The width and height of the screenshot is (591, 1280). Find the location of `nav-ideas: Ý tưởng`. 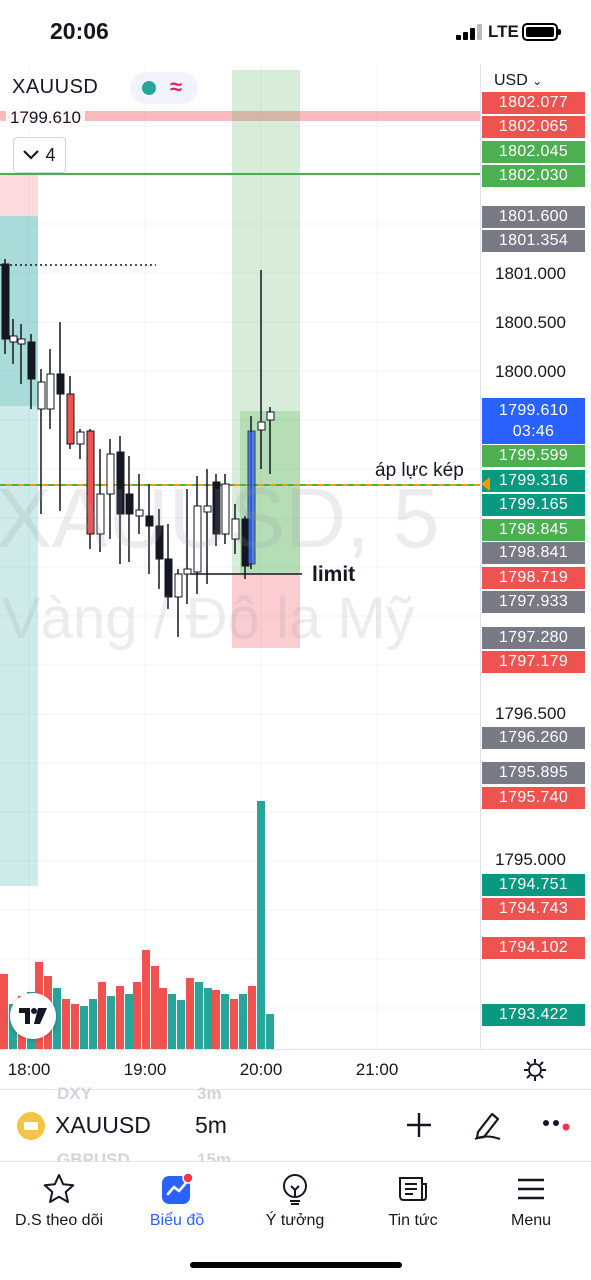

nav-ideas: Ý tưởng is located at coordinates (295, 1201).